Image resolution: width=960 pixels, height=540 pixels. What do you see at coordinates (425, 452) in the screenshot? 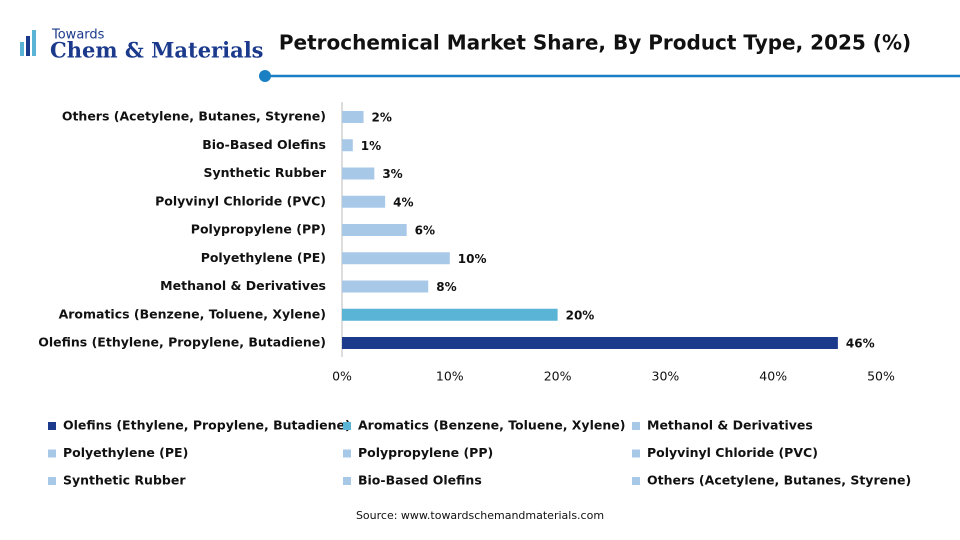
I see `legend-label: Polypropylene (PP)` at bounding box center [425, 452].